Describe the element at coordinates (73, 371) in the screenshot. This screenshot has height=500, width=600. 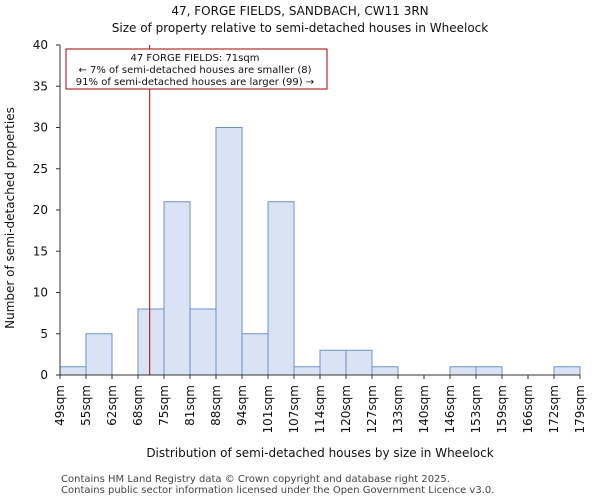
I see `bar-49sqm` at that location.